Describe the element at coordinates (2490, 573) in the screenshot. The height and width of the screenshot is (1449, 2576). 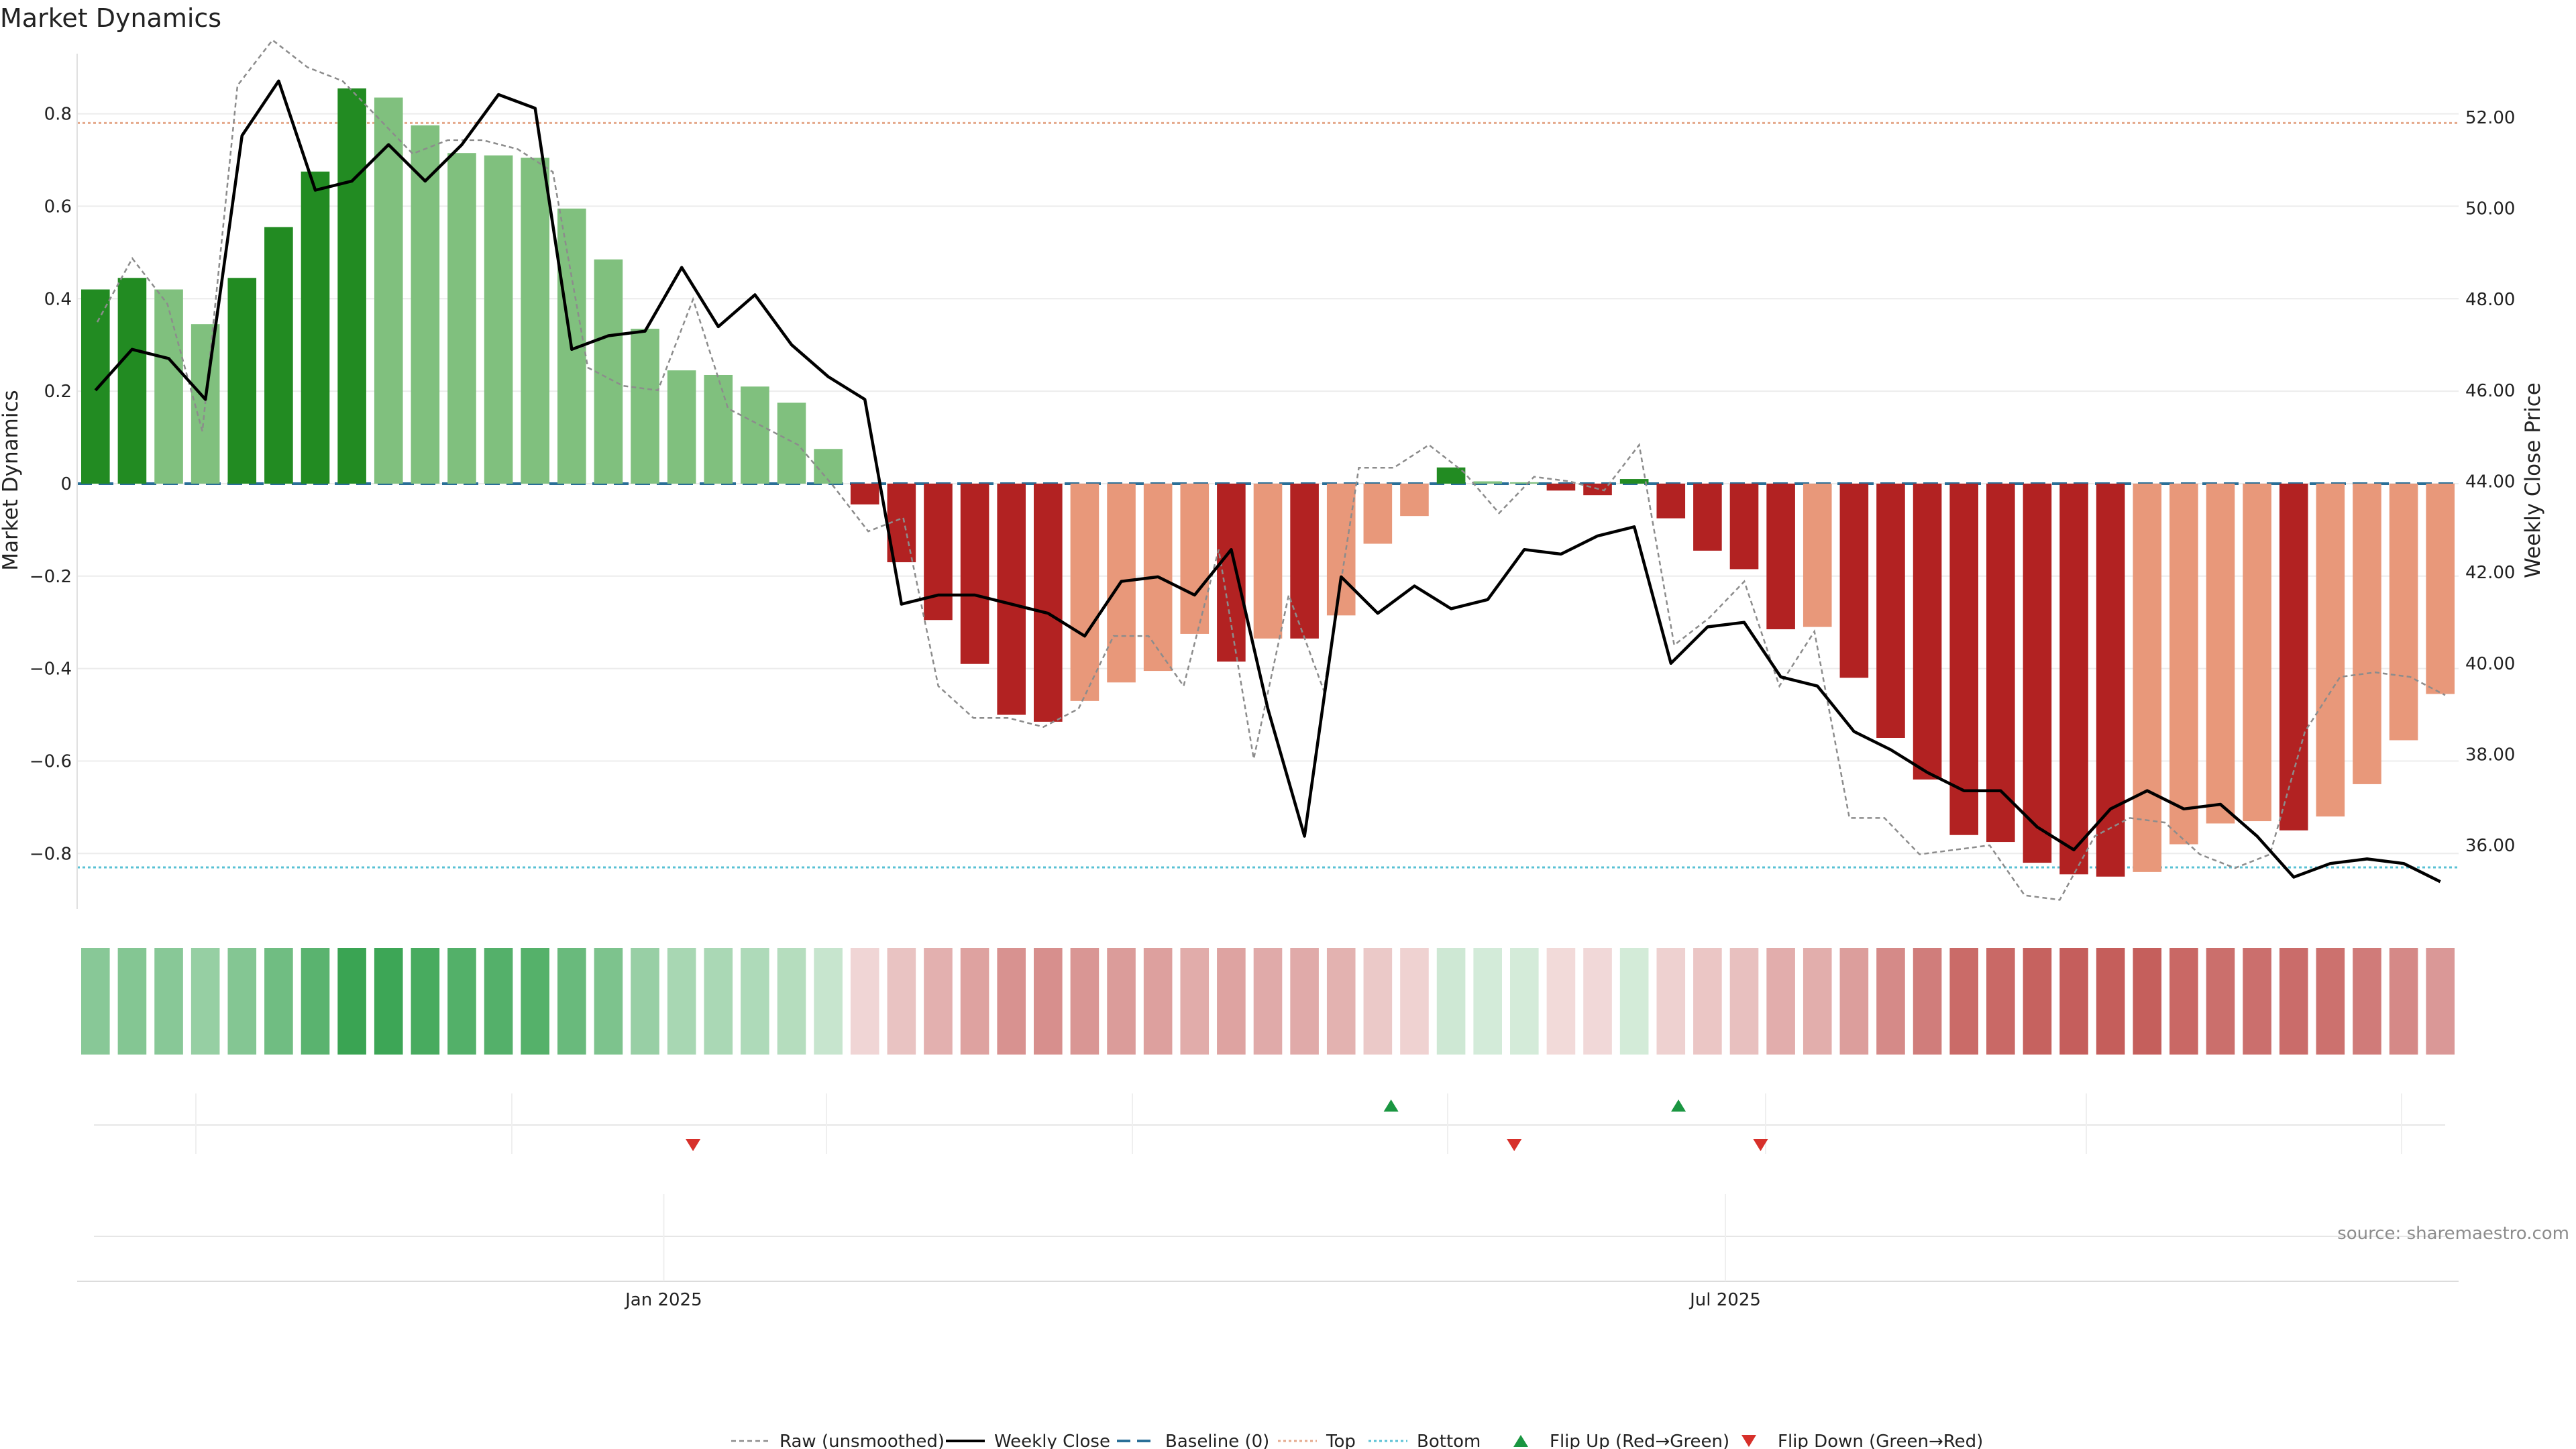
I see `y2-tick-label: 42.00` at that location.